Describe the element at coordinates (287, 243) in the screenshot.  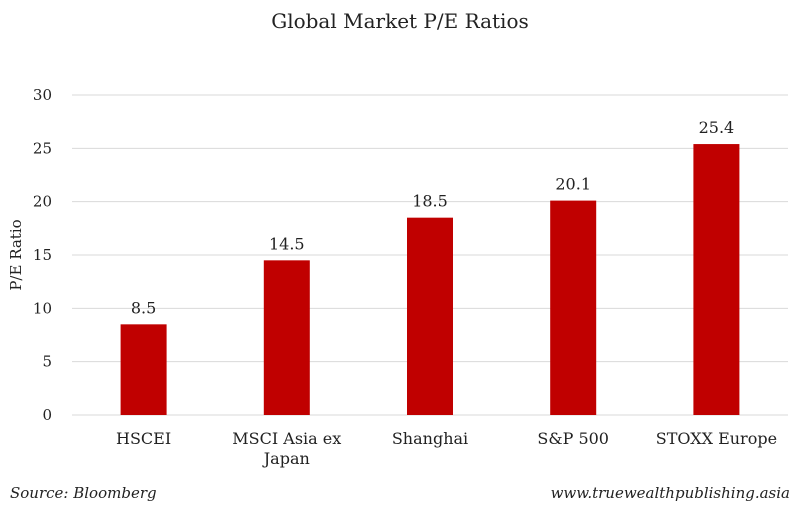
I see `data-label: 14.5` at that location.